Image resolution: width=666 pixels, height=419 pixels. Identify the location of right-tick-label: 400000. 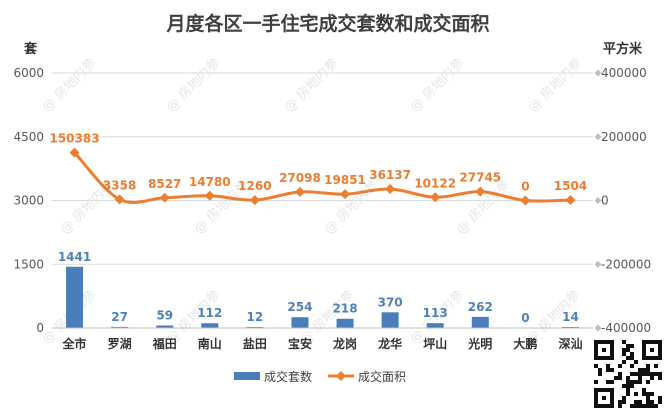
(624, 73).